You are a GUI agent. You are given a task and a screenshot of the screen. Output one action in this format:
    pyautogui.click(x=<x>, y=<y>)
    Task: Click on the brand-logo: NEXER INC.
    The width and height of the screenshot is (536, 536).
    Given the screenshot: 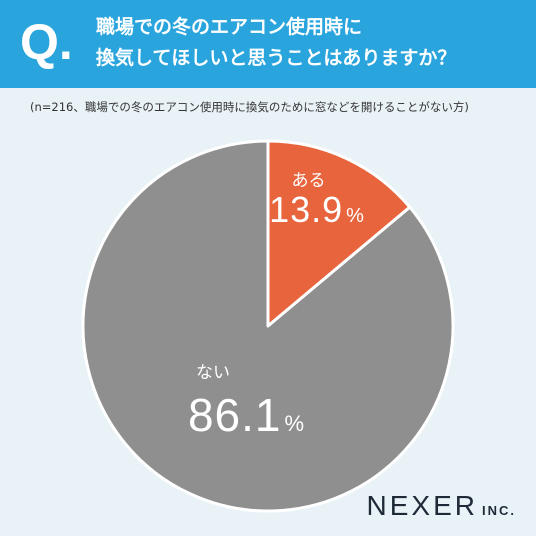 What is the action you would take?
    pyautogui.click(x=441, y=506)
    